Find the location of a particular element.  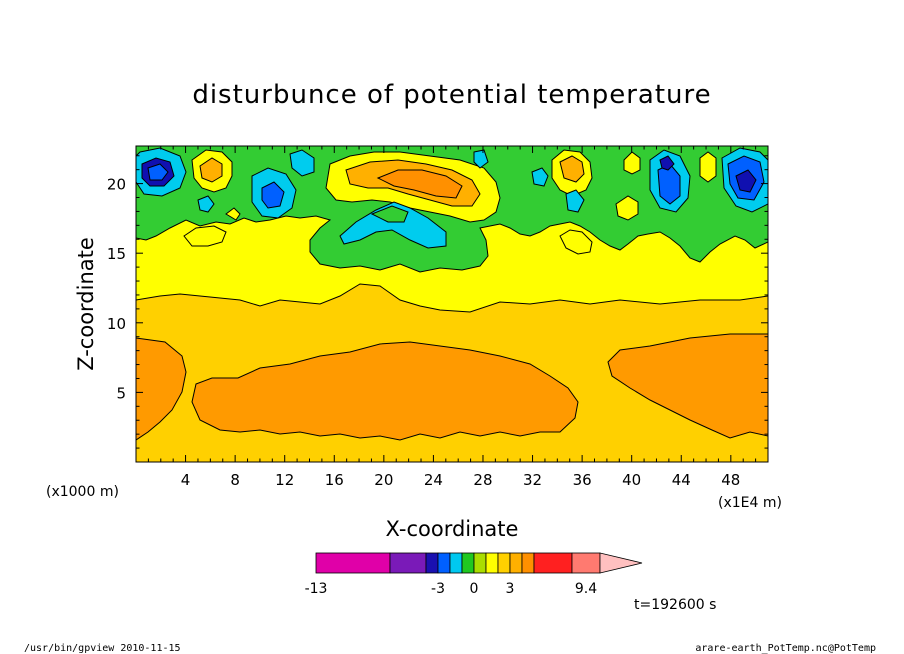

x-tick-label: 20 is located at coordinates (383, 480).